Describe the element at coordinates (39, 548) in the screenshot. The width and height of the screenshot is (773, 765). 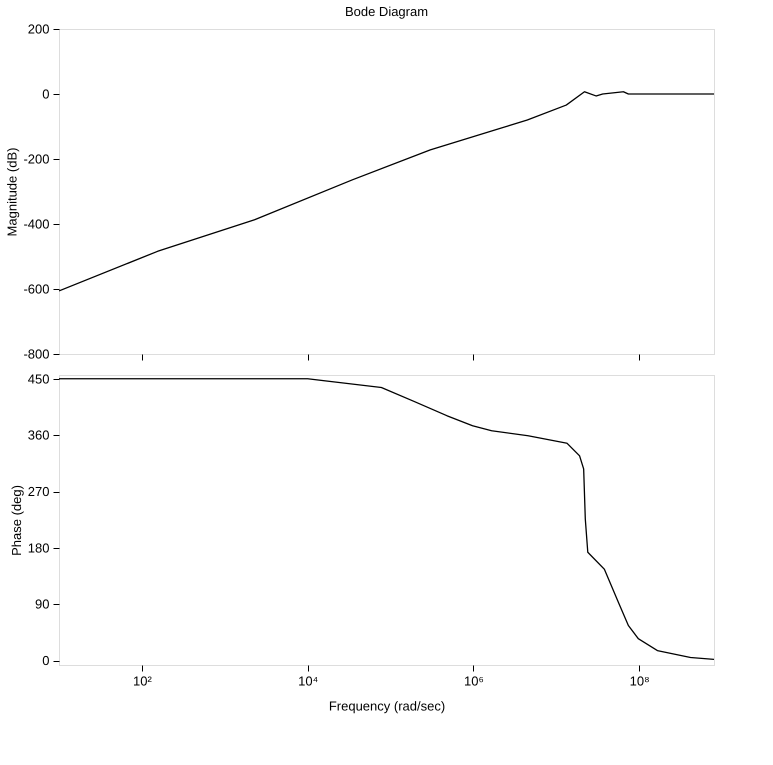
I see `y-tick-label: 180` at that location.